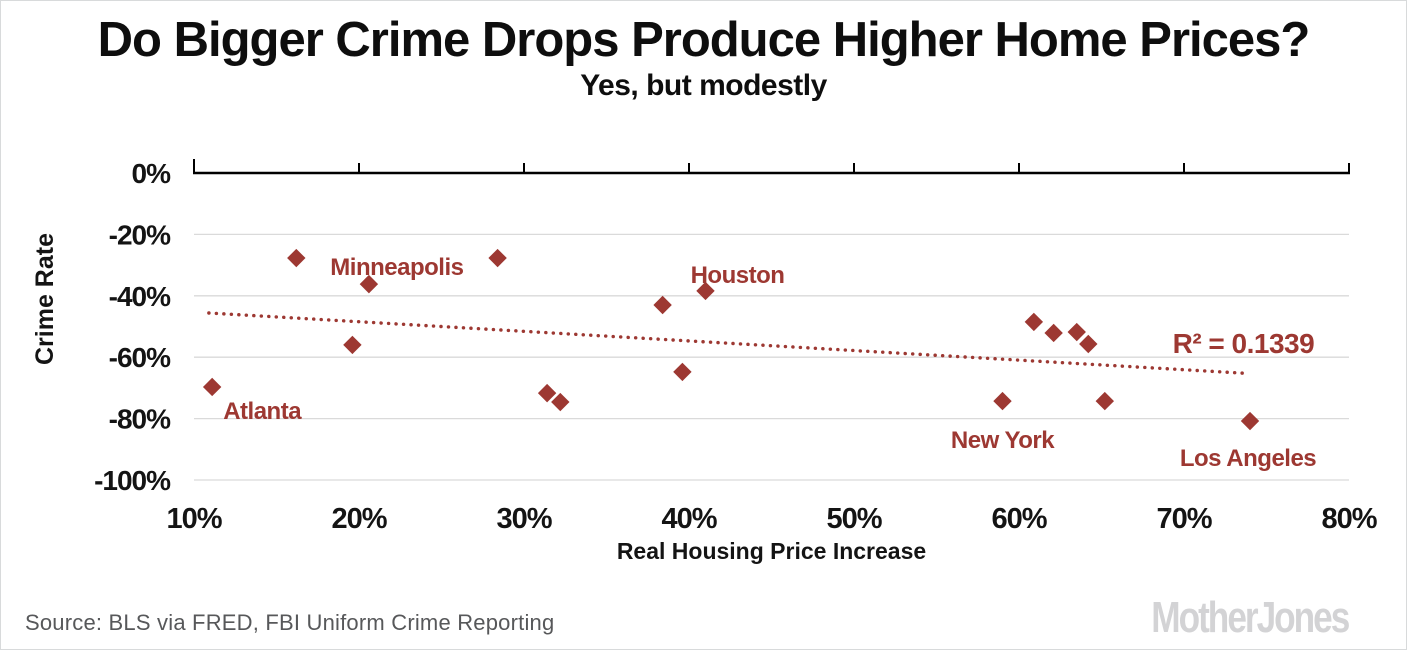  I want to click on y-tick-label: -40%, so click(140, 296).